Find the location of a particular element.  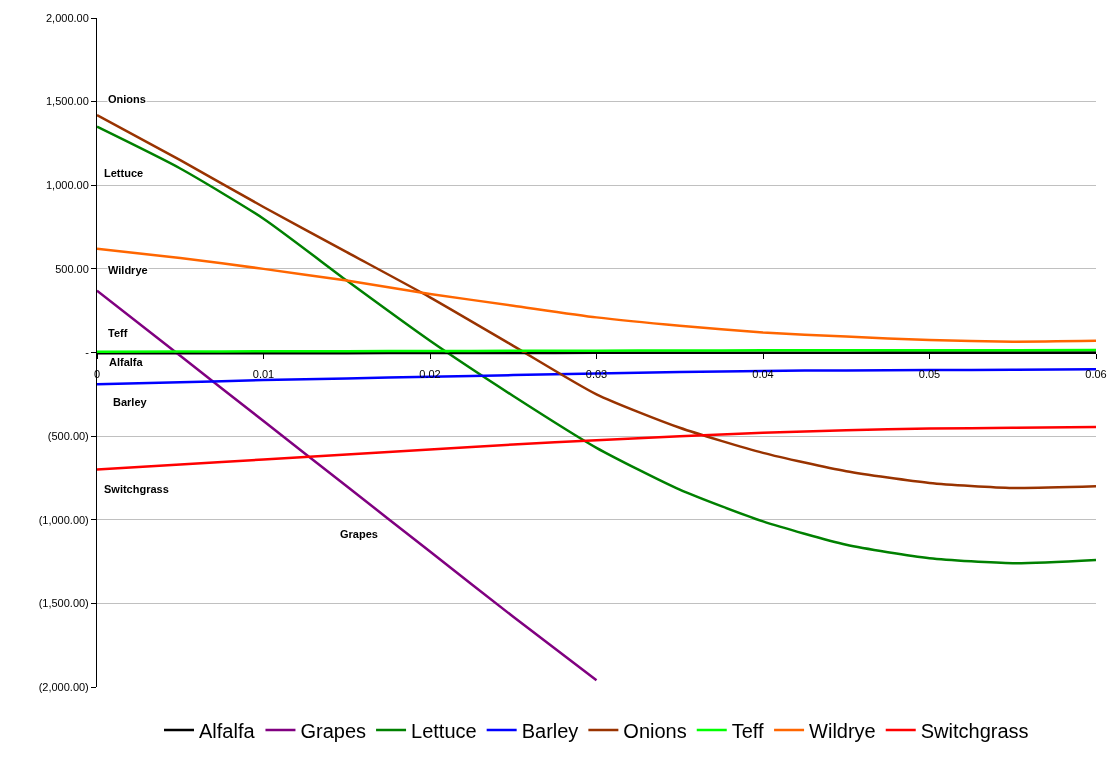

y-tick-label: (1,000.00) is located at coordinates (63, 519).